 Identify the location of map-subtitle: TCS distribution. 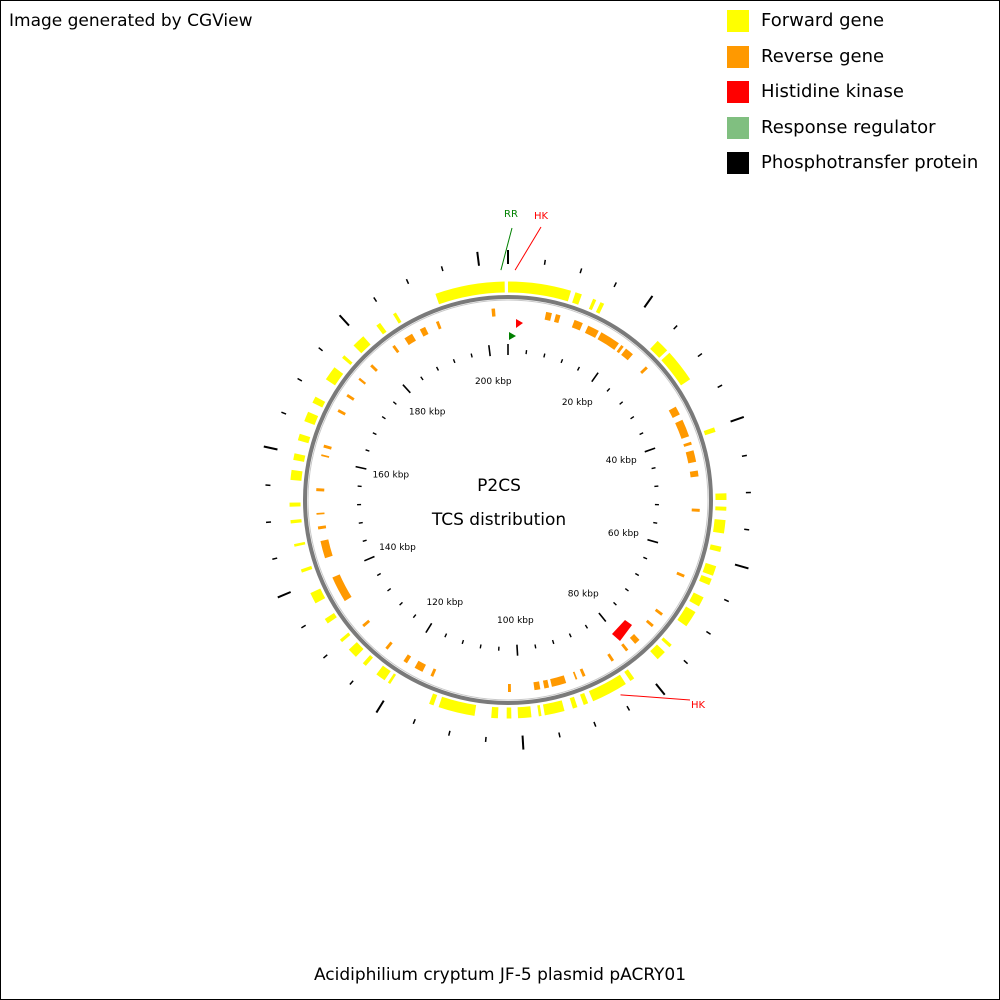
(498, 520).